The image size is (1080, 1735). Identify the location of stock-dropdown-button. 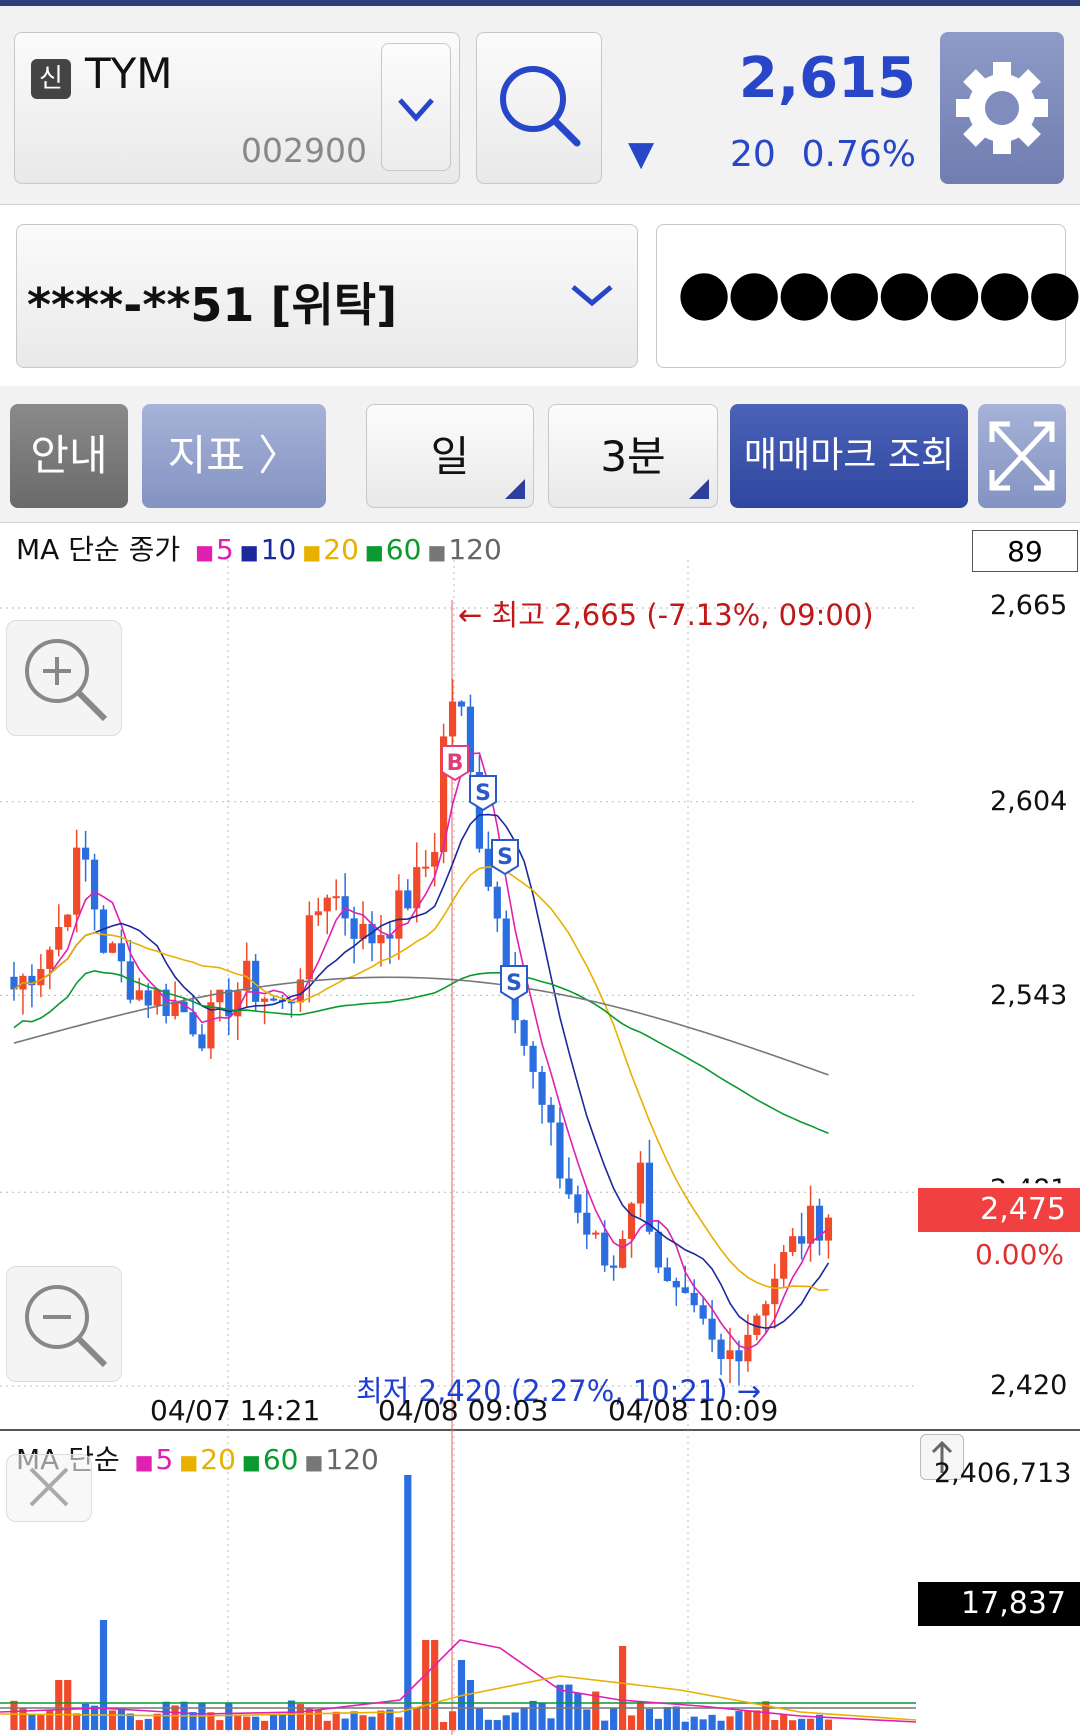
(416, 107).